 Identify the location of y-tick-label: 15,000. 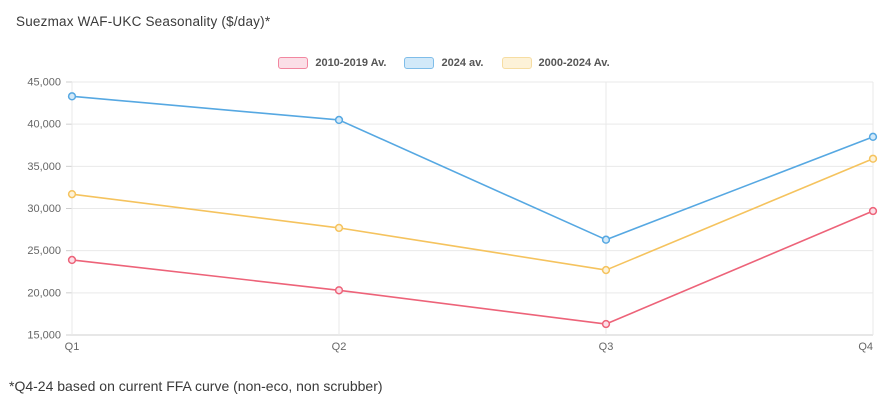
(44, 336).